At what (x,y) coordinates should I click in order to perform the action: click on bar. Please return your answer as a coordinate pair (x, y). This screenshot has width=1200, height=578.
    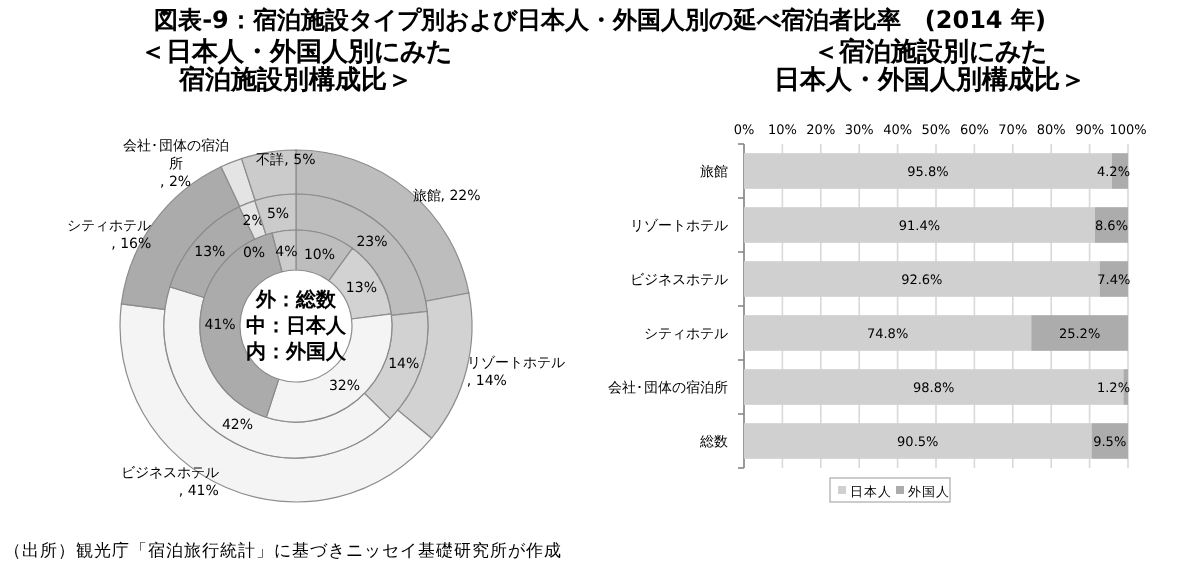
    Looking at the image, I should click on (1079, 333).